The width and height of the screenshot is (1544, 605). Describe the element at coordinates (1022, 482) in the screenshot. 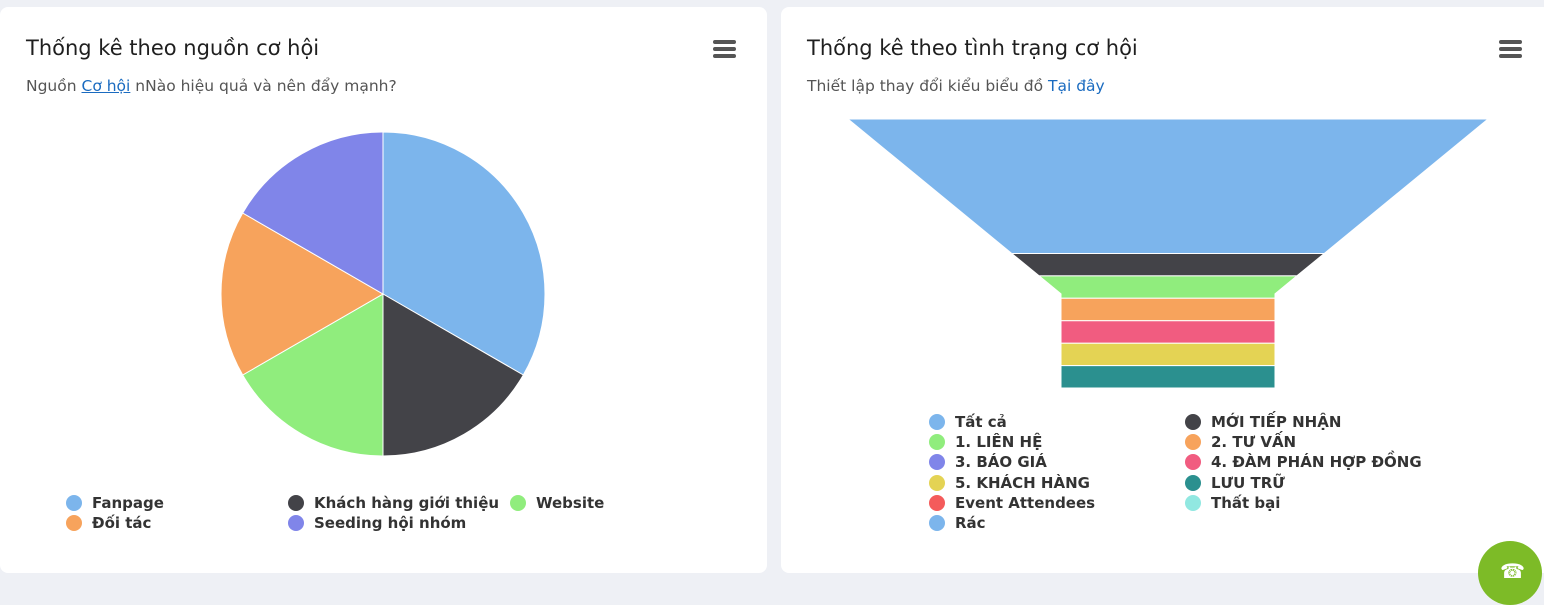

I see `legend-label: 5. KHÁCH HÀNG` at that location.